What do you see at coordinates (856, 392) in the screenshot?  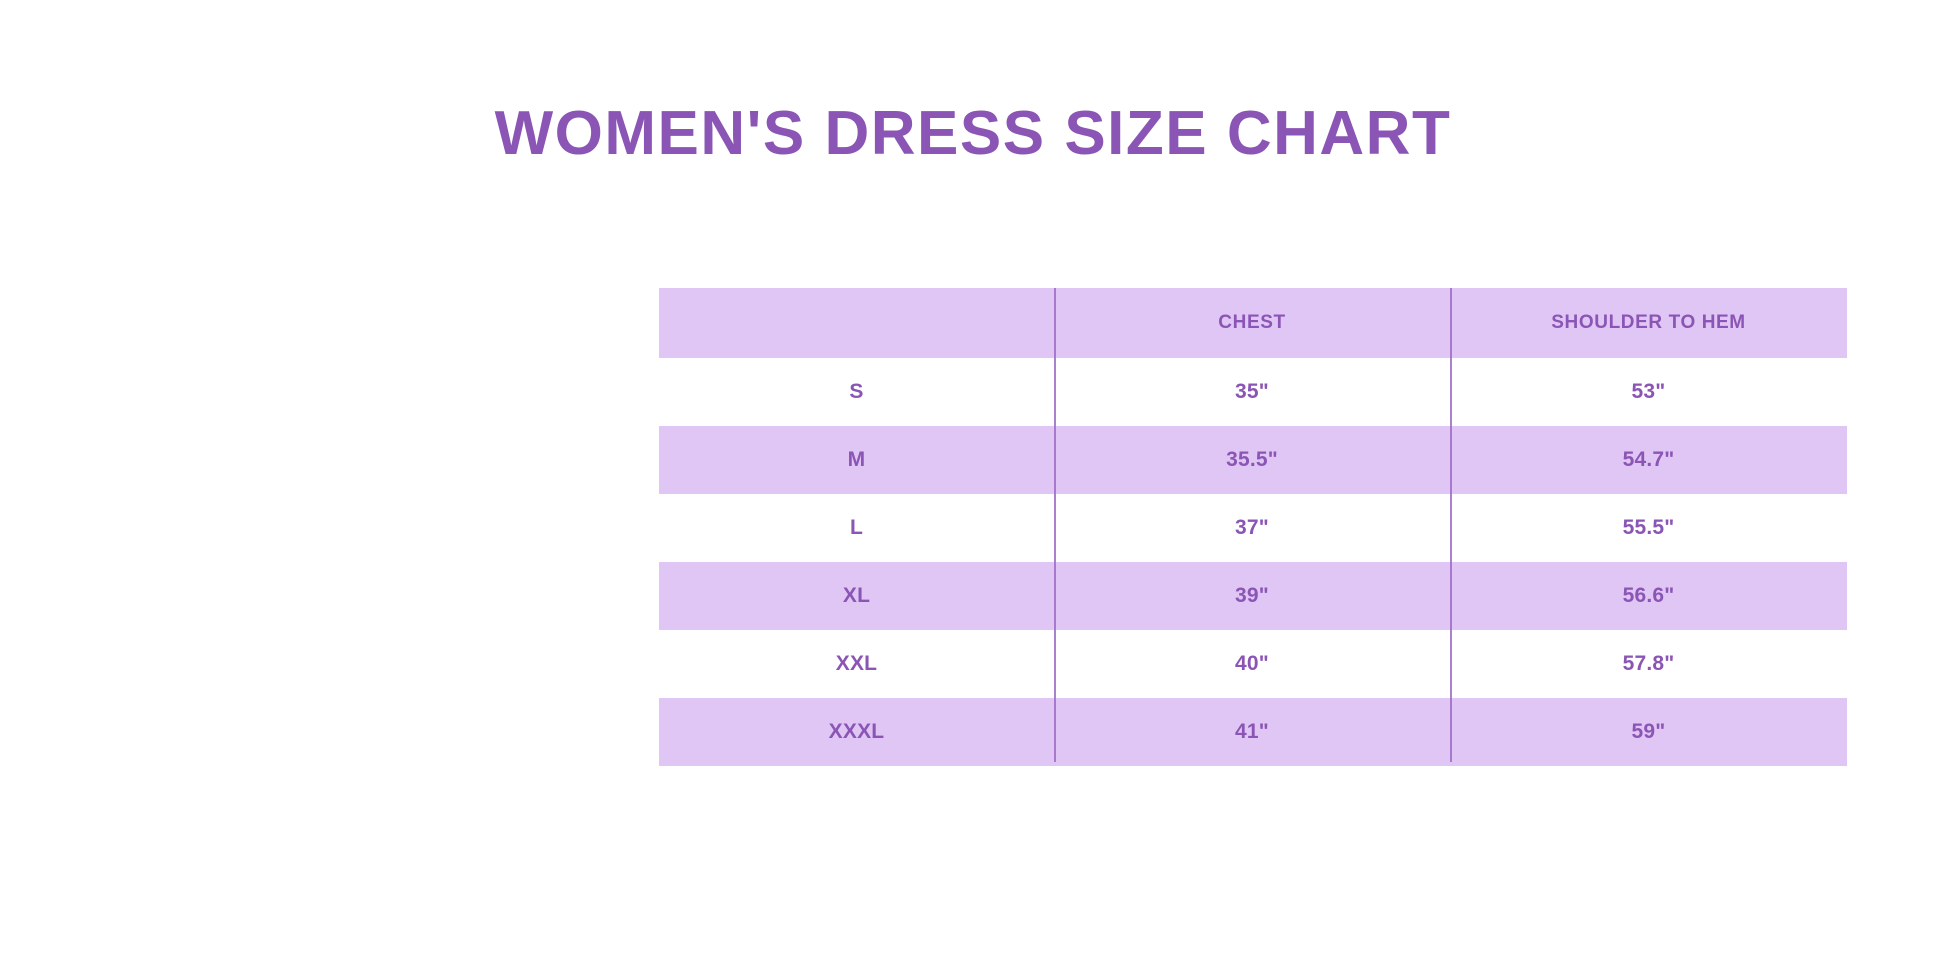 I see `cell-size: S` at bounding box center [856, 392].